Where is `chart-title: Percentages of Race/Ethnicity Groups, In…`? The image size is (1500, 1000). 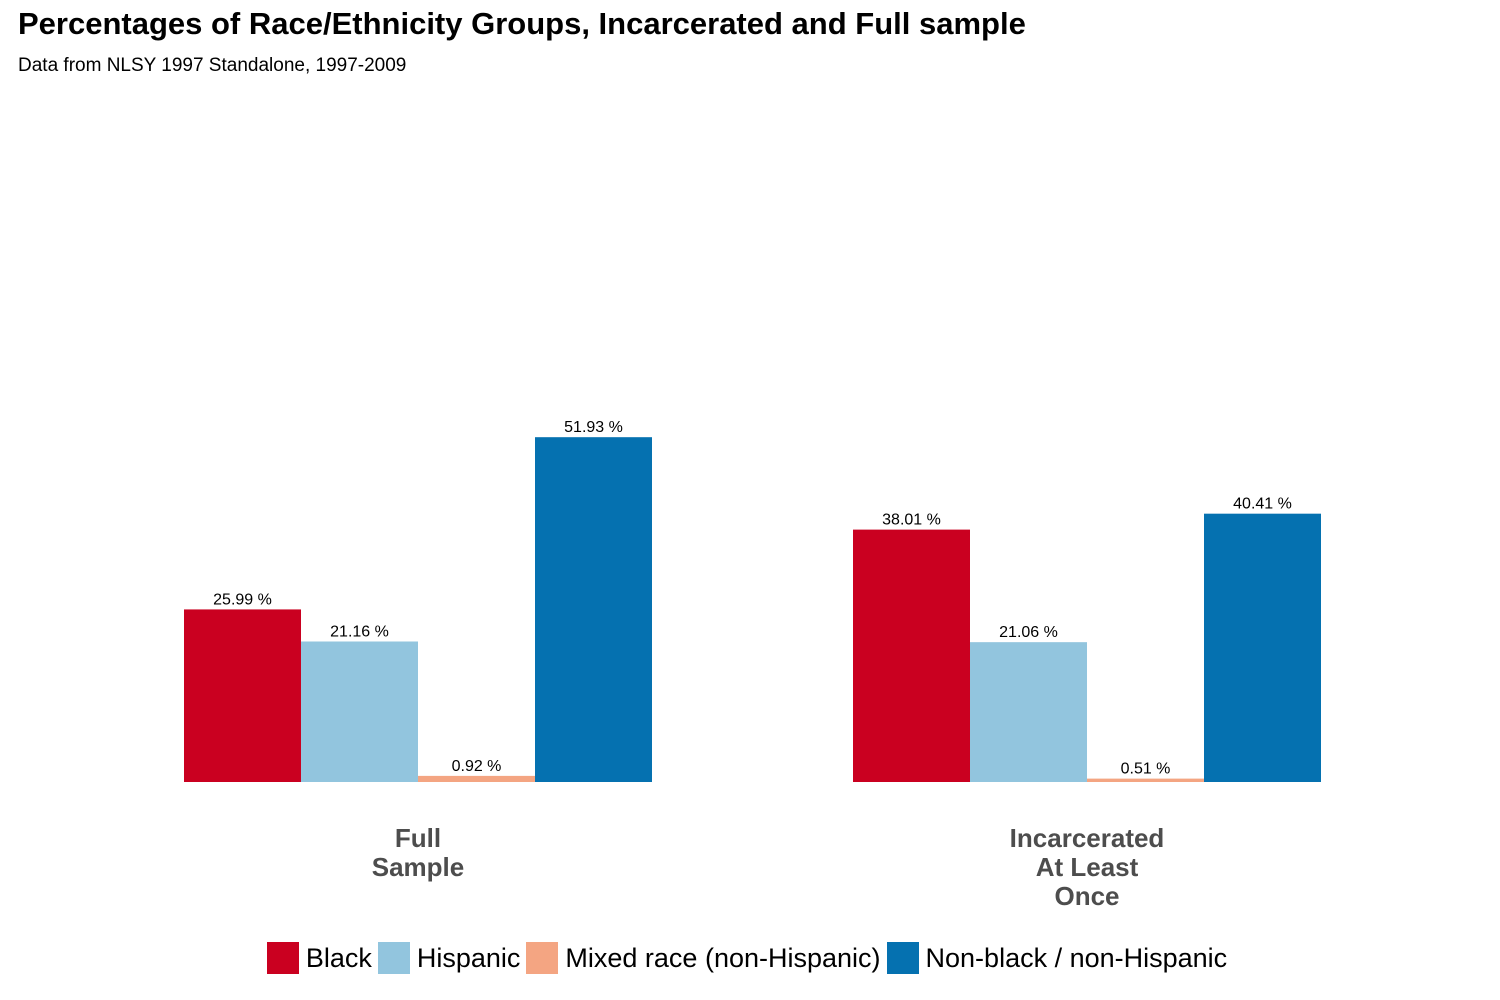 chart-title: Percentages of Race/Ethnicity Groups, In… is located at coordinates (522, 23).